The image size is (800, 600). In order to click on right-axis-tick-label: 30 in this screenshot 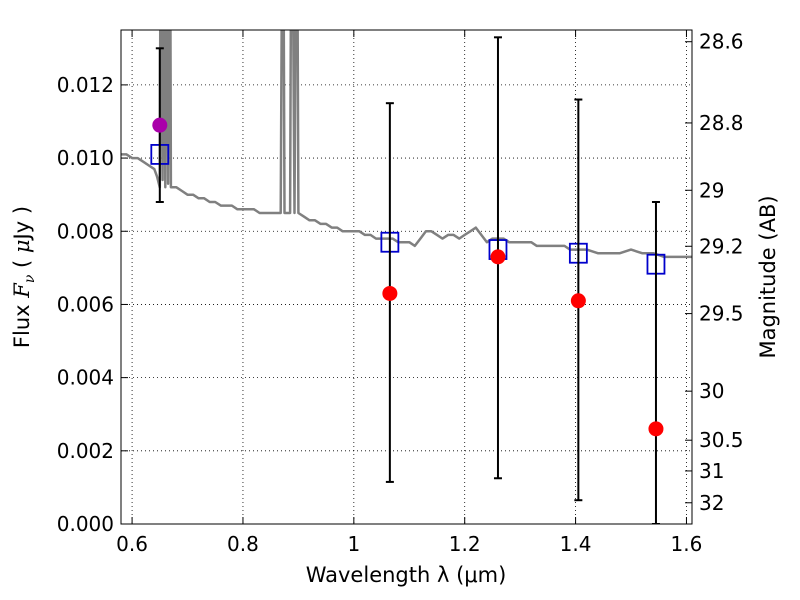, I will do `click(711, 391)`.